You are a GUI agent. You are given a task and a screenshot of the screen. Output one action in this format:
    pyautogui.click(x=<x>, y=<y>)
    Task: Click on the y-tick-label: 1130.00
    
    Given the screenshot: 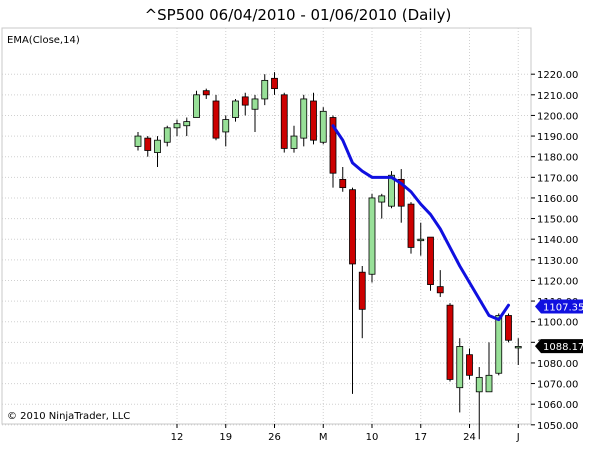 What is the action you would take?
    pyautogui.click(x=557, y=261)
    